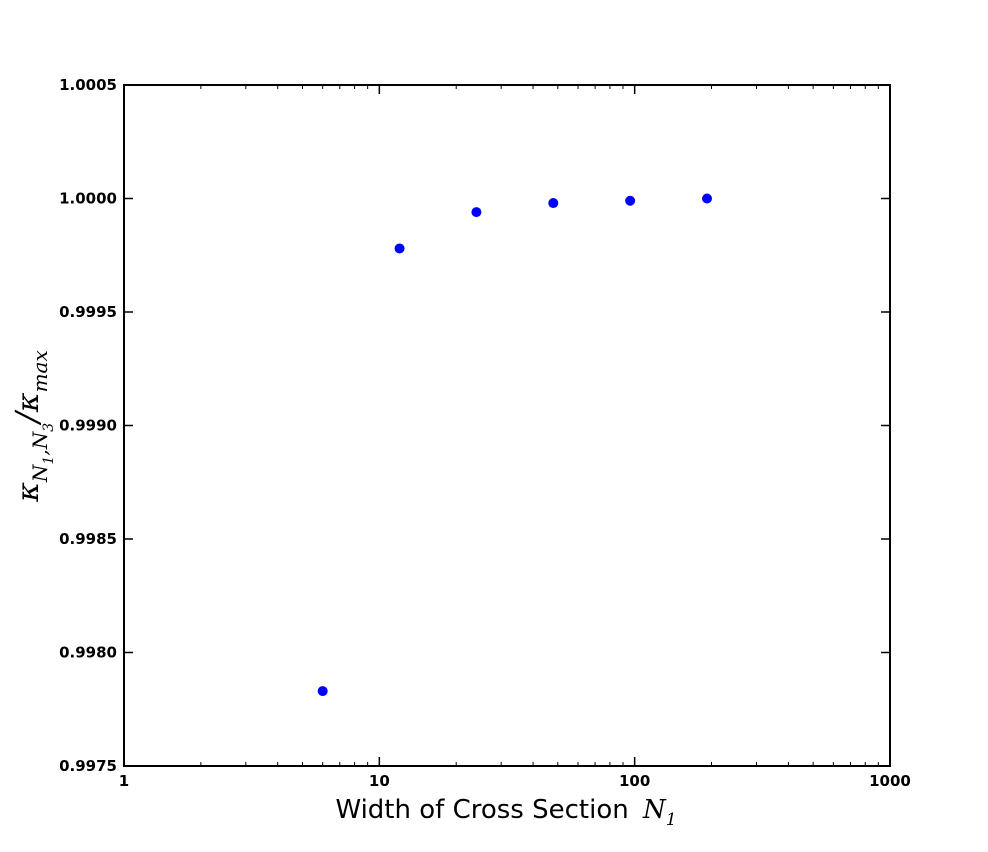  I want to click on y-axis-kappa-max: κ, so click(28, 402).